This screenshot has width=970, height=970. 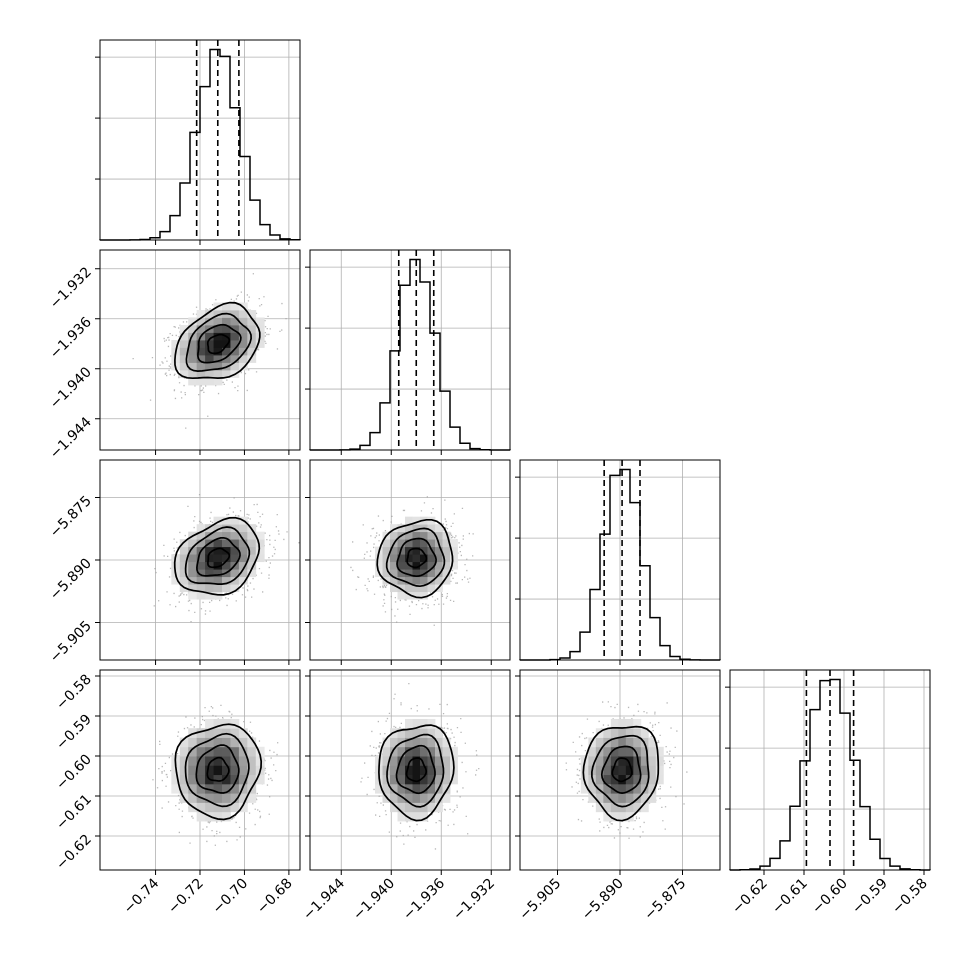 I want to click on y-tick-label: −0.58, so click(x=74, y=693).